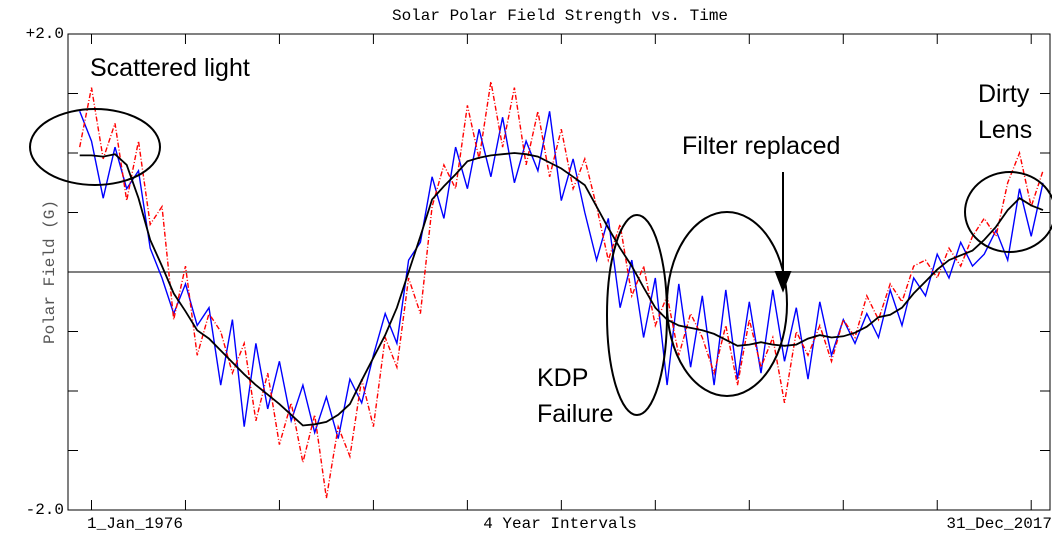 This screenshot has height=542, width=1052. Describe the element at coordinates (783, 282) in the screenshot. I see `arrow-head` at that location.